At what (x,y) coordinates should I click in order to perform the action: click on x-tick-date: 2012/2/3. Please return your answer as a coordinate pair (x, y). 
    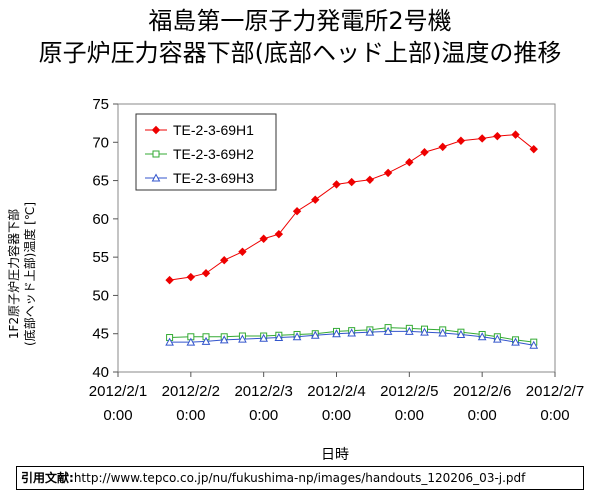
    Looking at the image, I should click on (263, 391).